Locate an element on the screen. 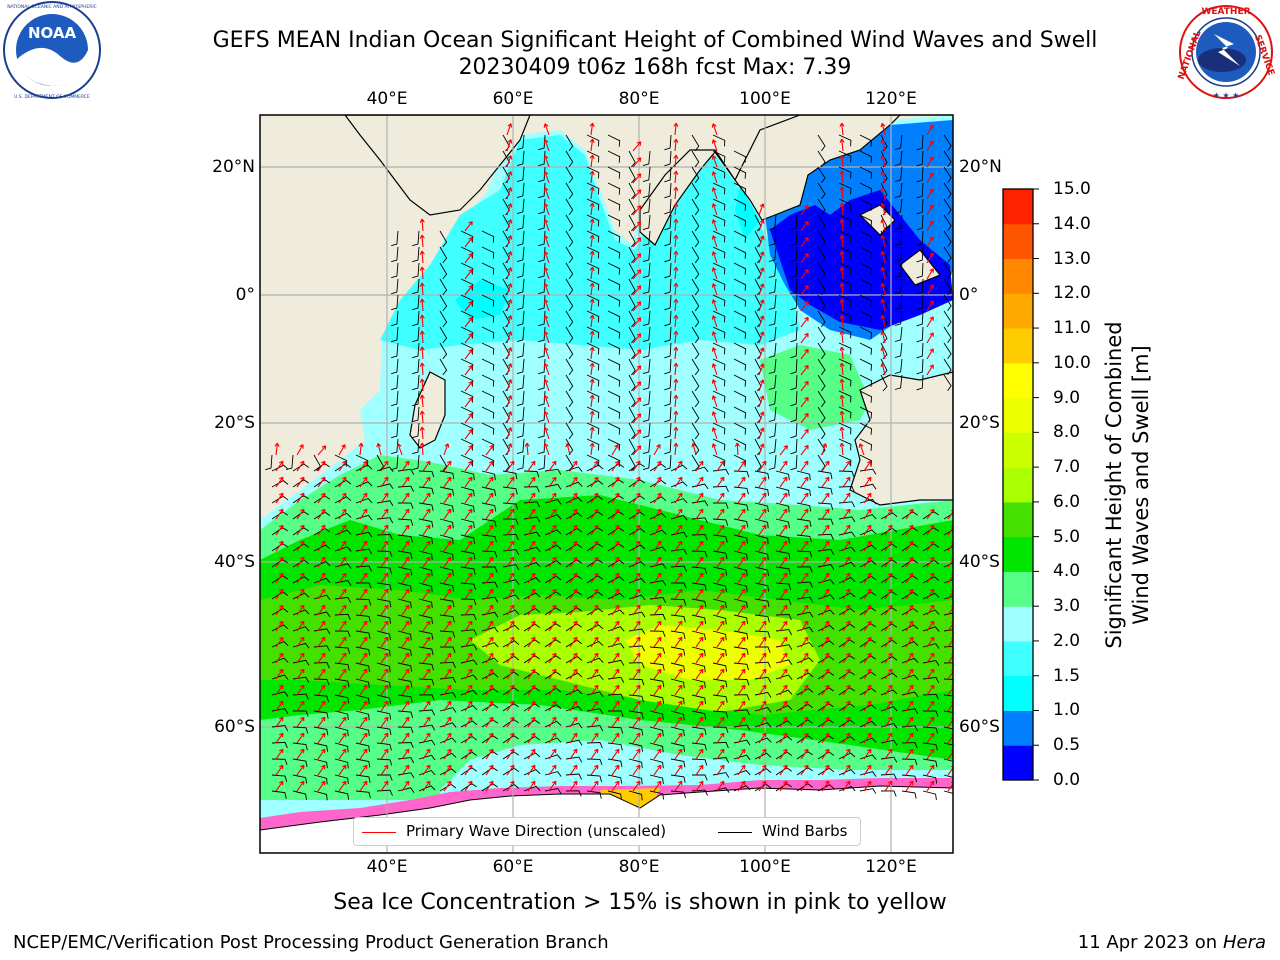  wave-direction-legend-label: Primary Wave Direction (unscaled) is located at coordinates (536, 831).